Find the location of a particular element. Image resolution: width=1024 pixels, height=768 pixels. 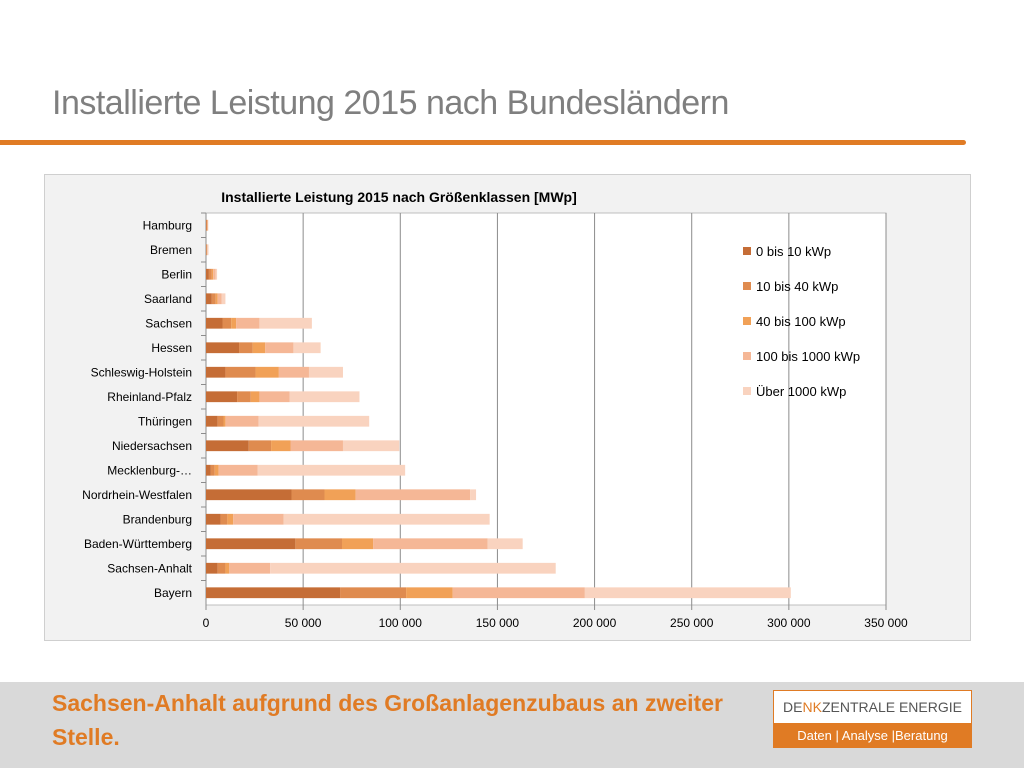

brand-name-highlight: NK is located at coordinates (812, 707).